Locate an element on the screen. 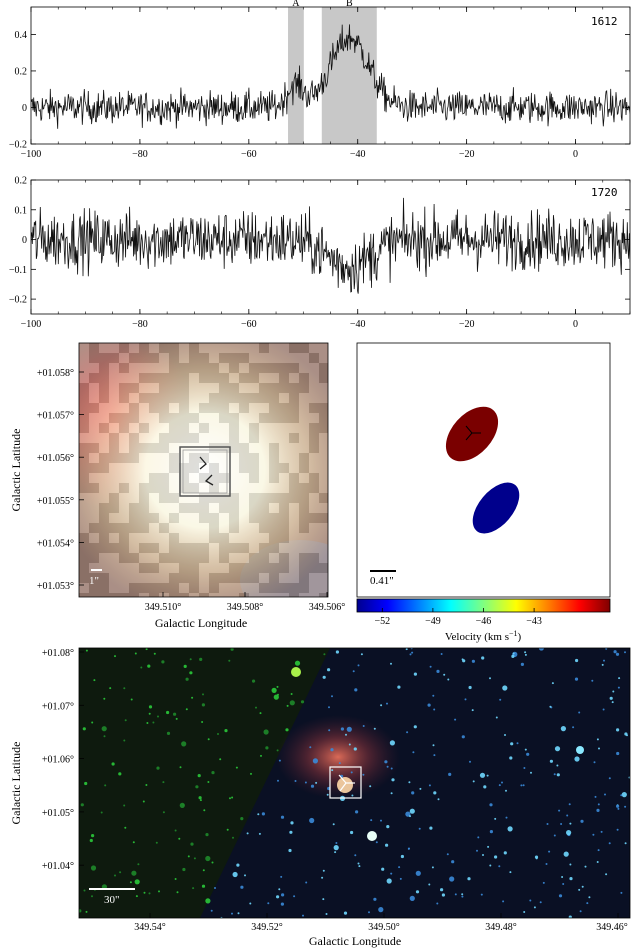 The height and width of the screenshot is (949, 631). y-tick-label: +01.08° is located at coordinates (58, 653).